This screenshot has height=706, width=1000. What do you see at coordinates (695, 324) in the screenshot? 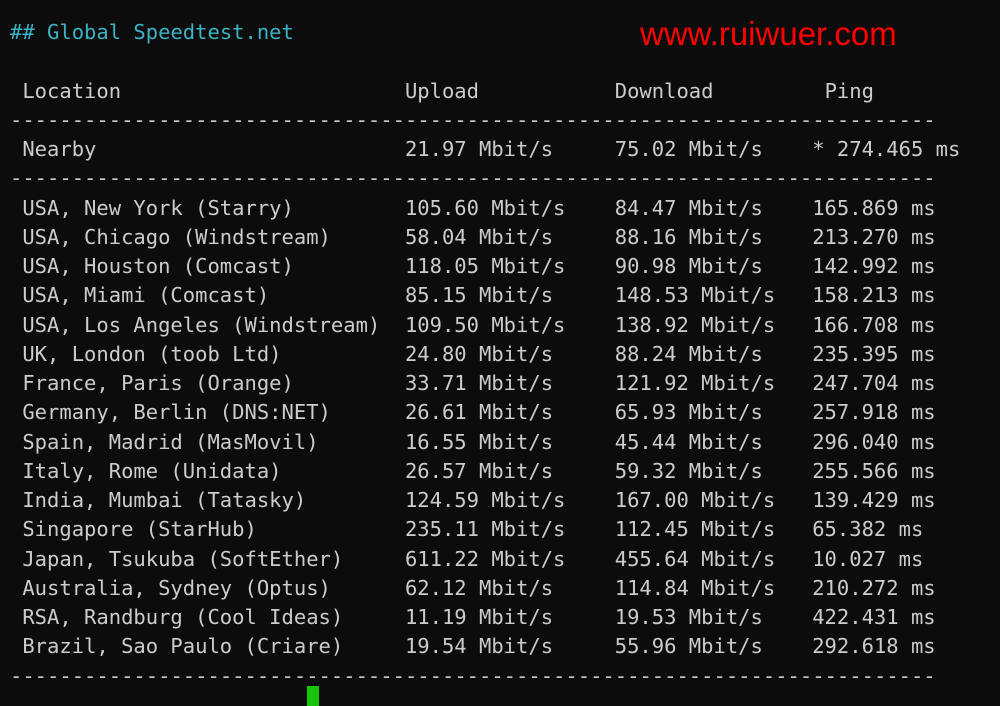
I see `cell-download: 138.92 Mbit/s` at bounding box center [695, 324].